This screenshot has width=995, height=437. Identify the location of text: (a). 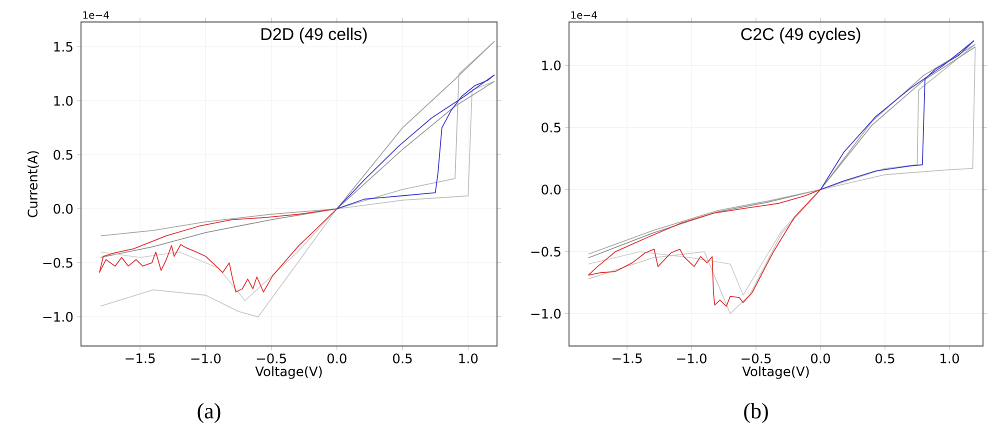
(209, 413).